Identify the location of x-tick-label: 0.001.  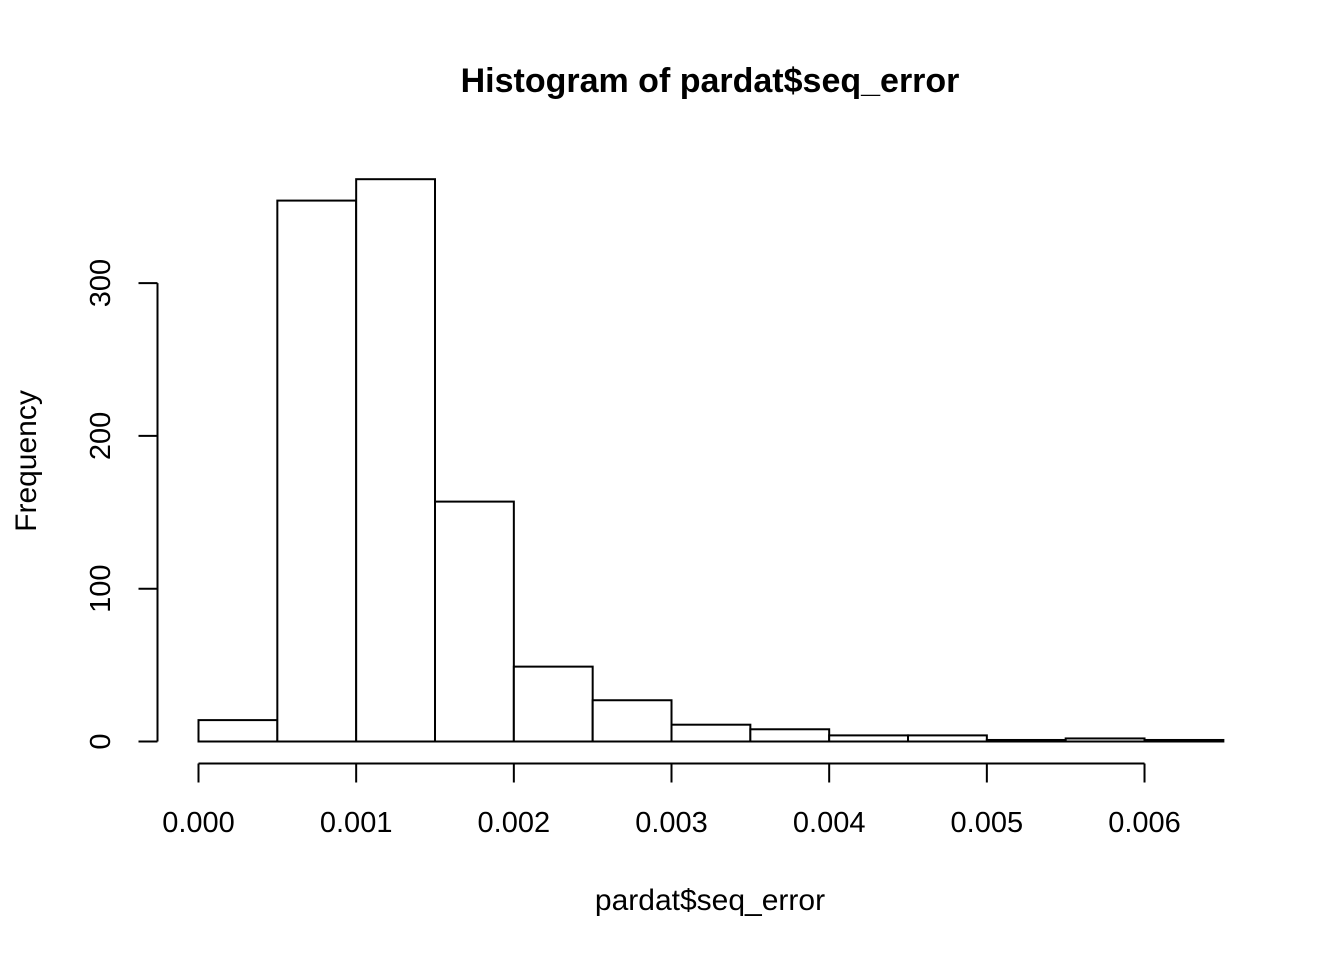
(356, 823).